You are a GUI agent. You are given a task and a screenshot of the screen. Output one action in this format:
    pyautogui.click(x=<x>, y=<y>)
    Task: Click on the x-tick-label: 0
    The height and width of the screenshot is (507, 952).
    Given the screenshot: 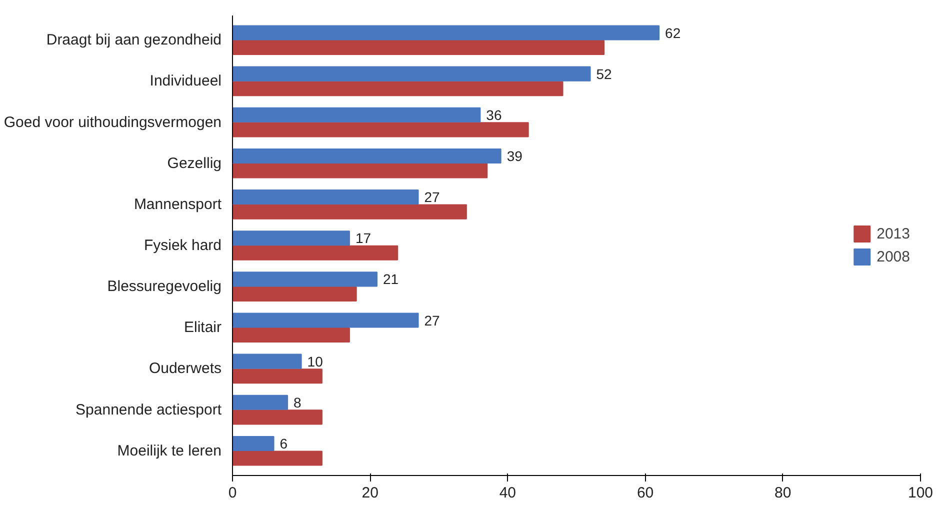 What is the action you would take?
    pyautogui.click(x=232, y=493)
    